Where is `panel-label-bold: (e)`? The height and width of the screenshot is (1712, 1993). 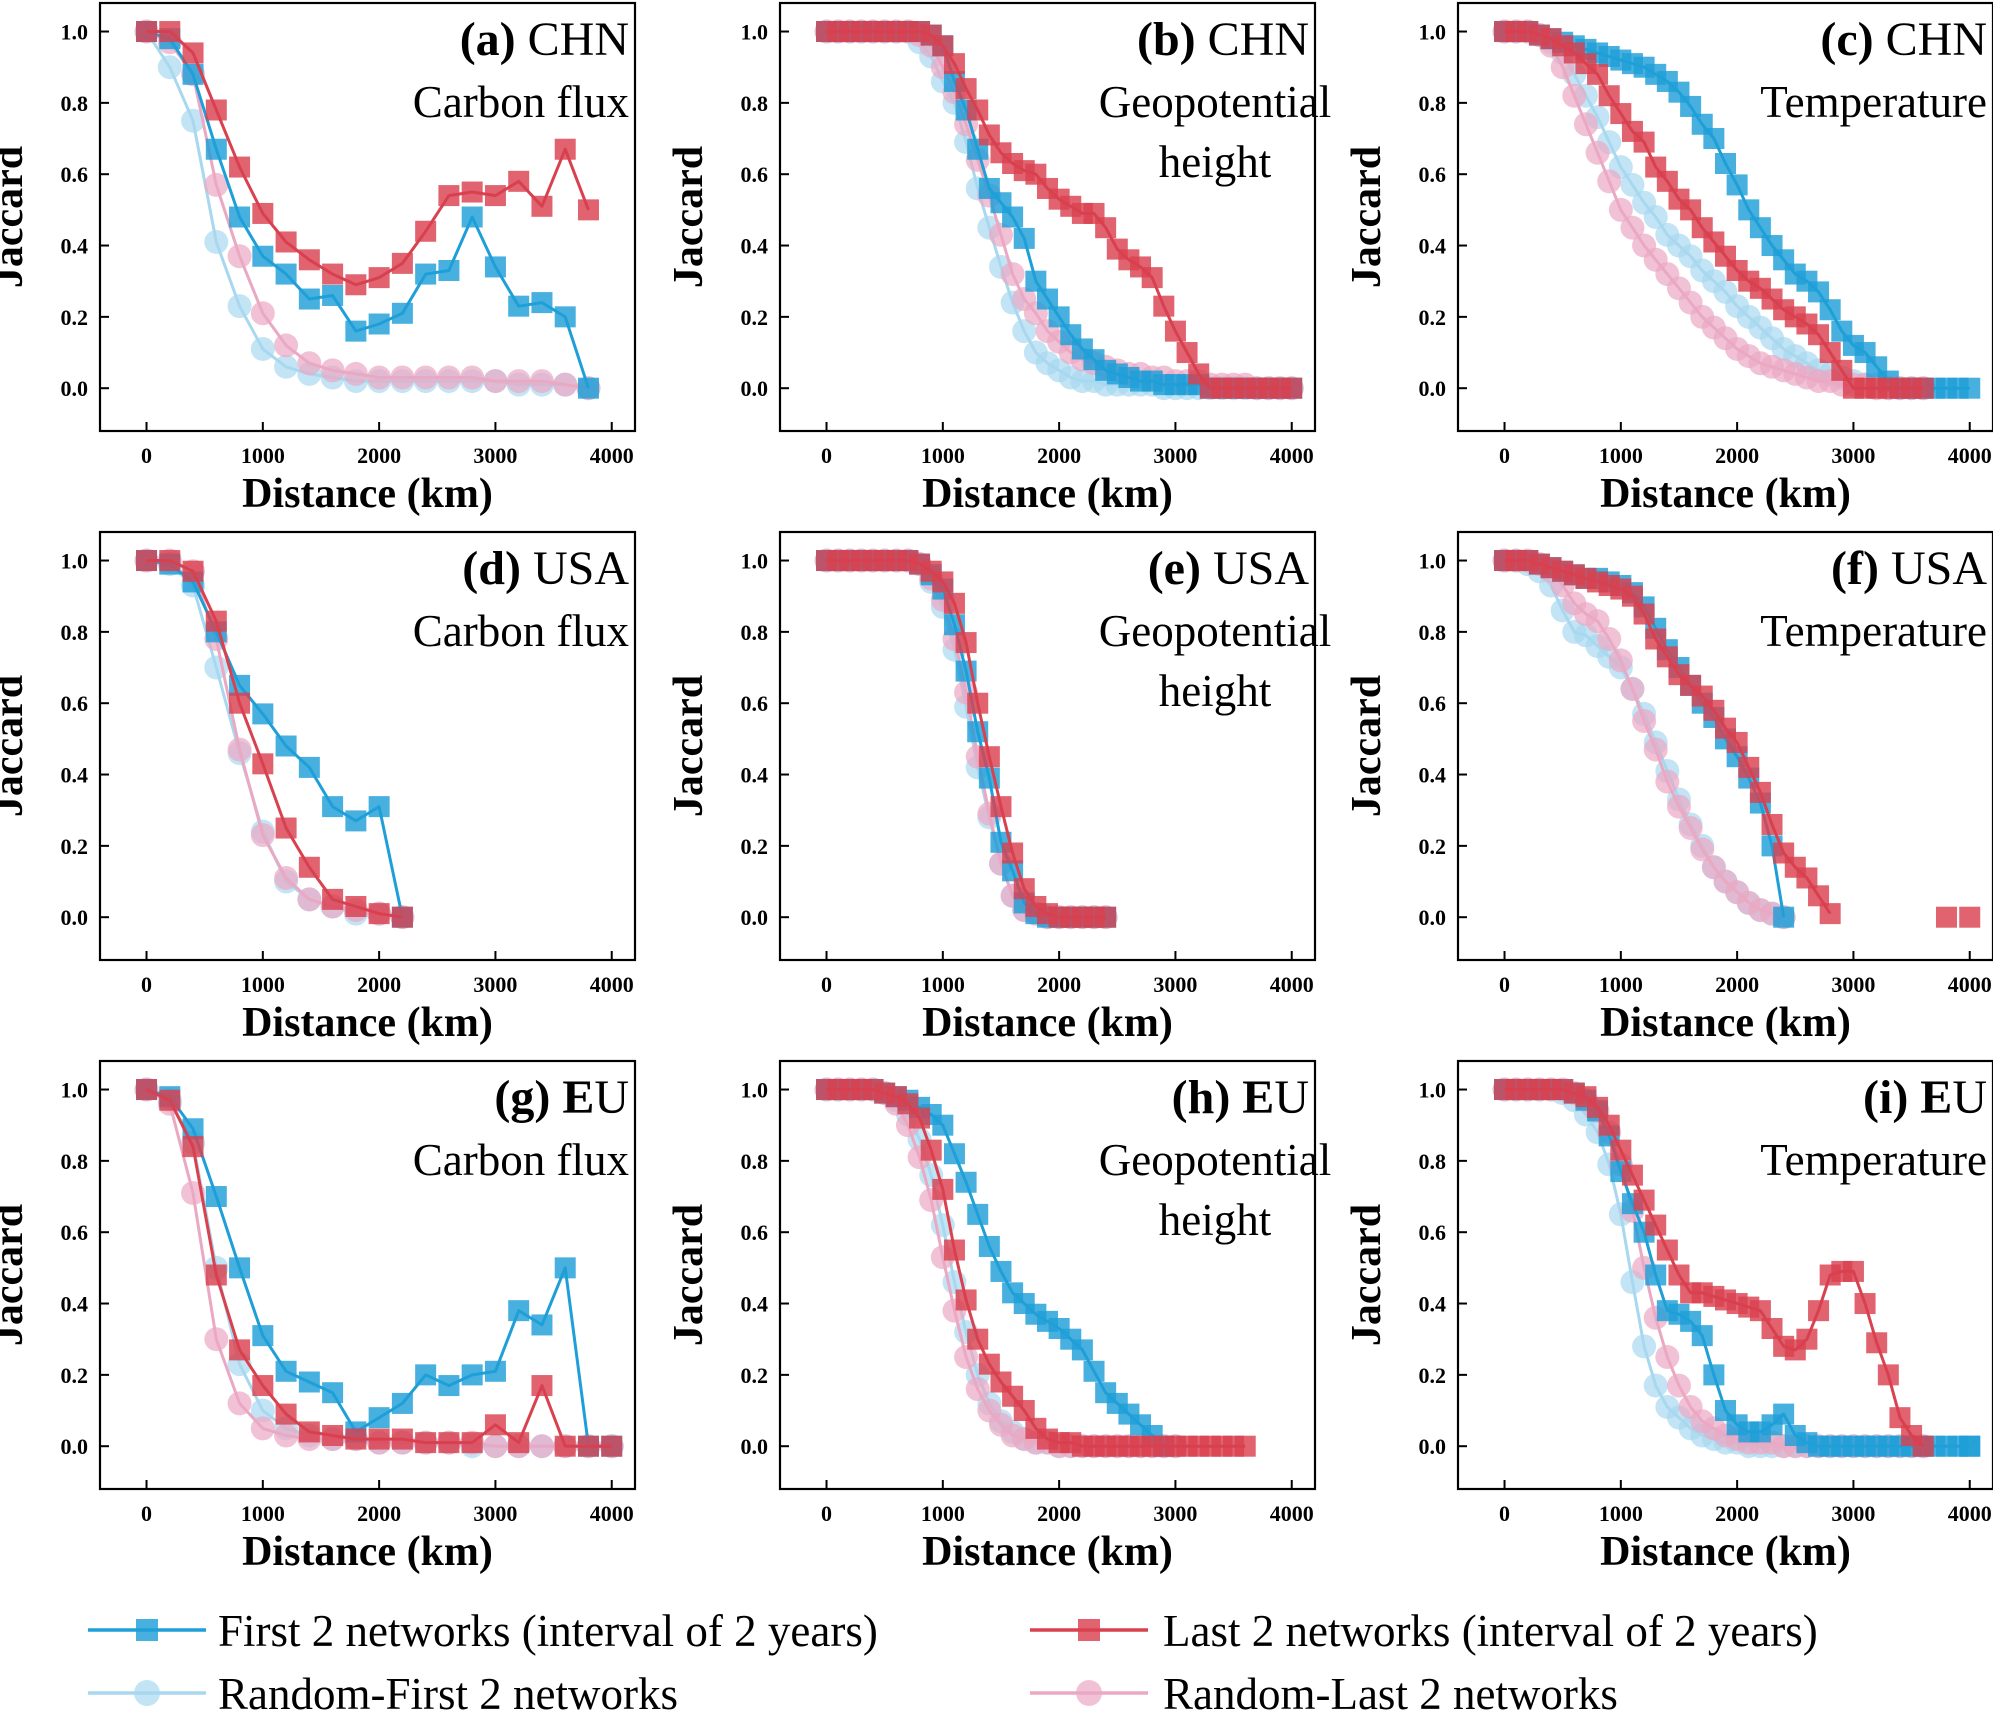
panel-label-bold: (e) is located at coordinates (1174, 568).